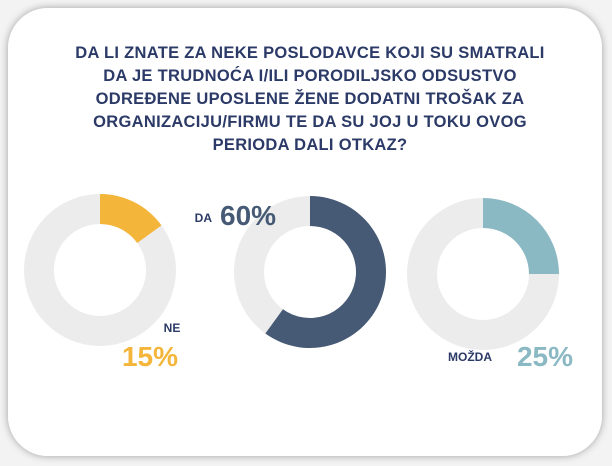  What do you see at coordinates (248, 215) in the screenshot?
I see `value-label: 60%` at bounding box center [248, 215].